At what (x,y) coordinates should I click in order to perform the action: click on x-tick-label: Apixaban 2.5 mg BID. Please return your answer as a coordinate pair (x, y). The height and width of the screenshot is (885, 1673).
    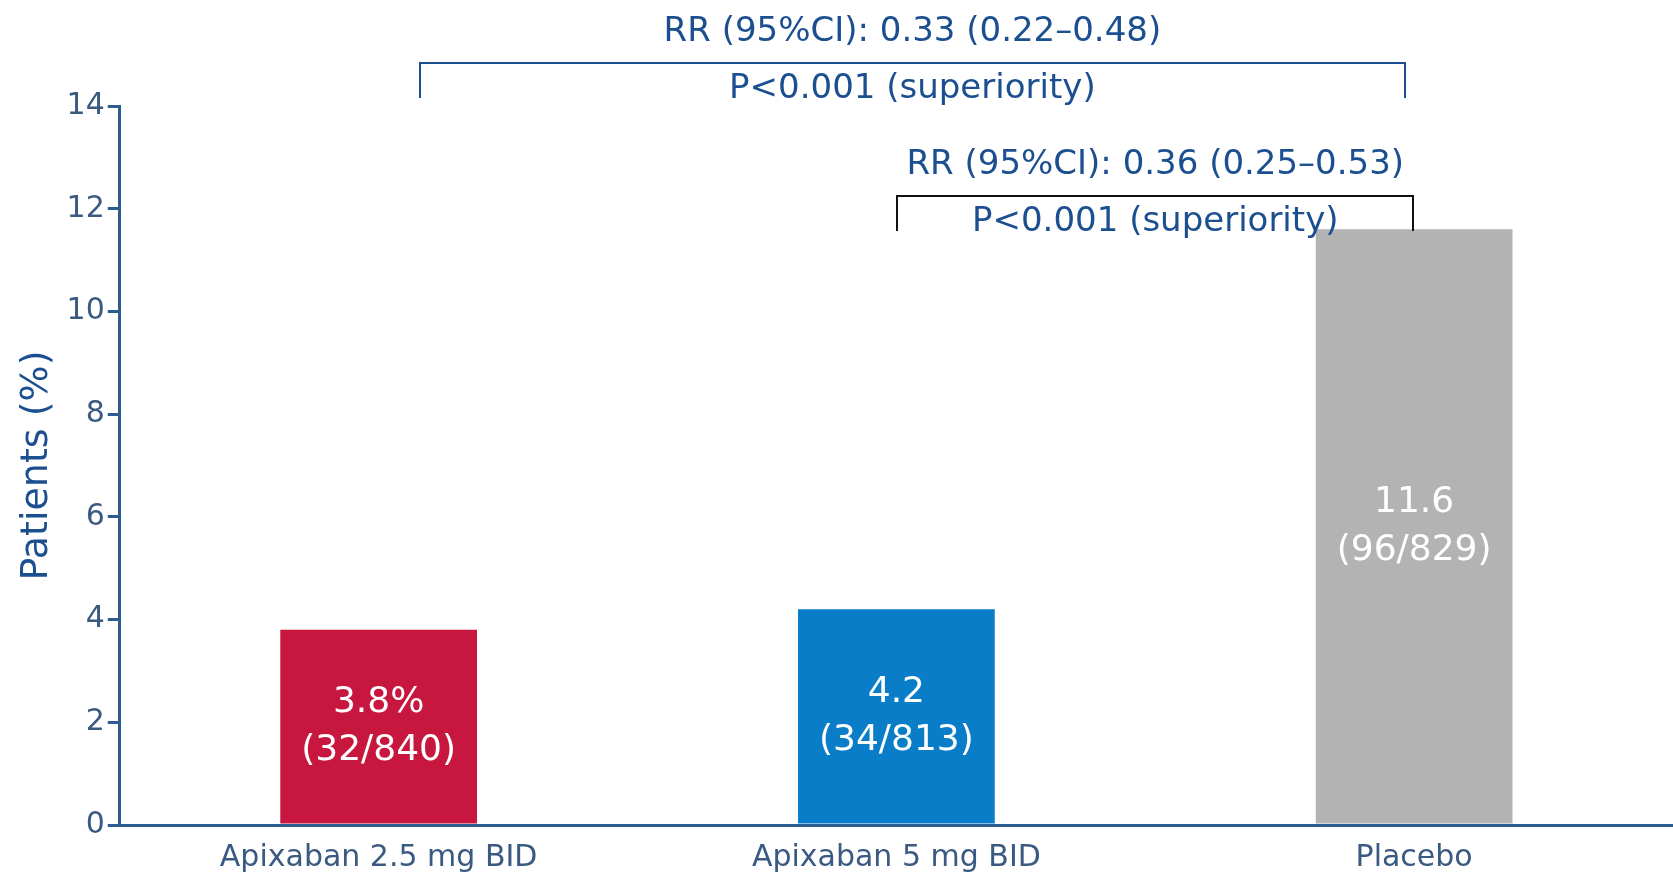
    Looking at the image, I should click on (378, 855).